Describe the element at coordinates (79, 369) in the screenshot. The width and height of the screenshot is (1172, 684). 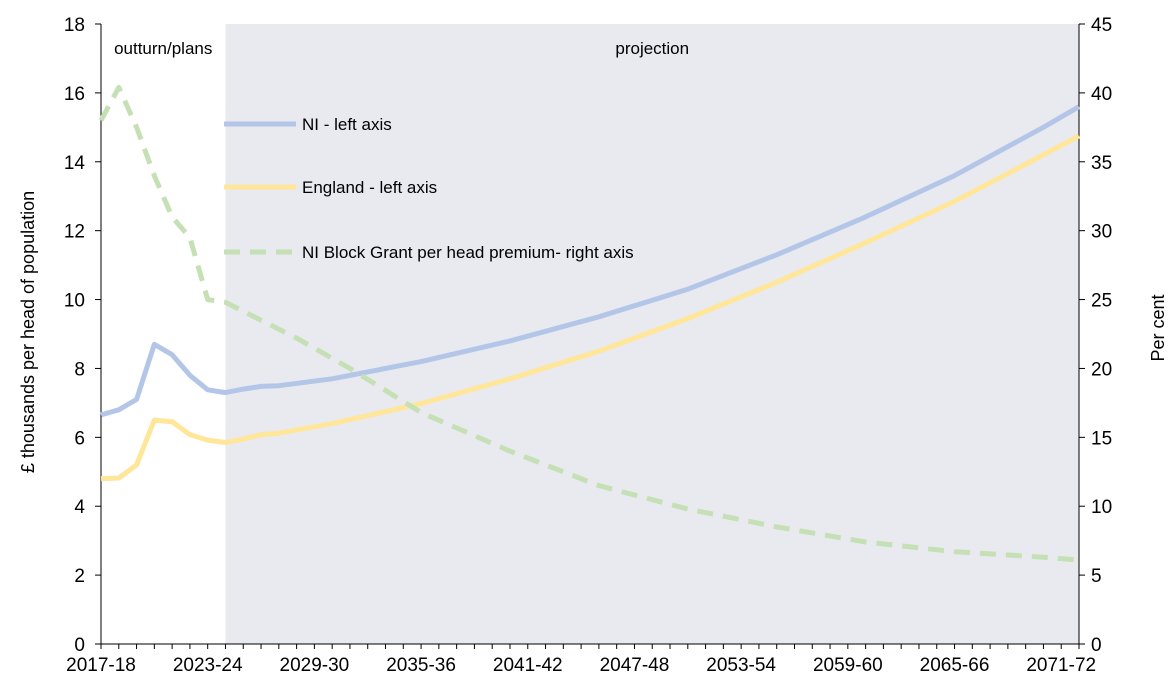
I see `left-tick-label: 8` at that location.